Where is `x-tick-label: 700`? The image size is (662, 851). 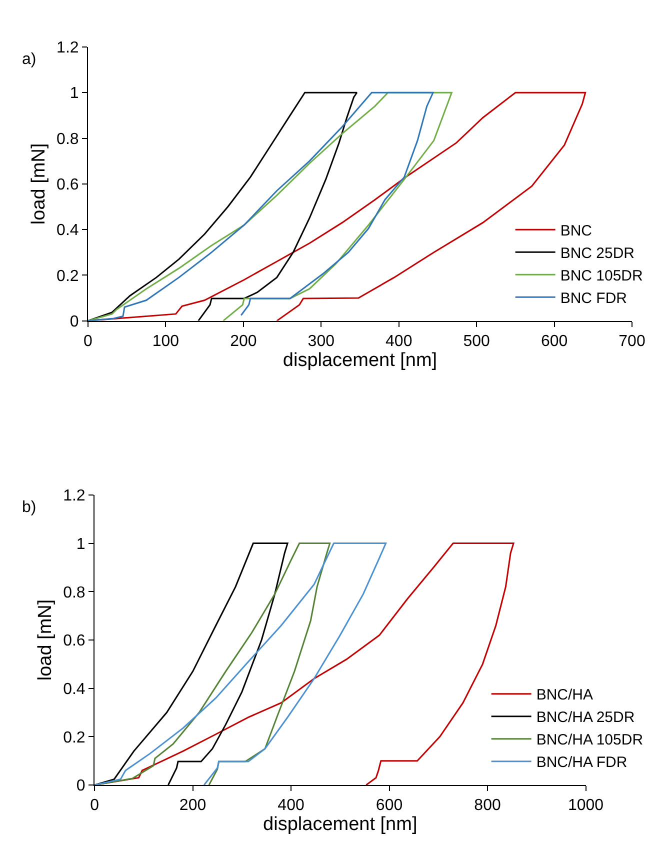 x-tick-label: 700 is located at coordinates (632, 341).